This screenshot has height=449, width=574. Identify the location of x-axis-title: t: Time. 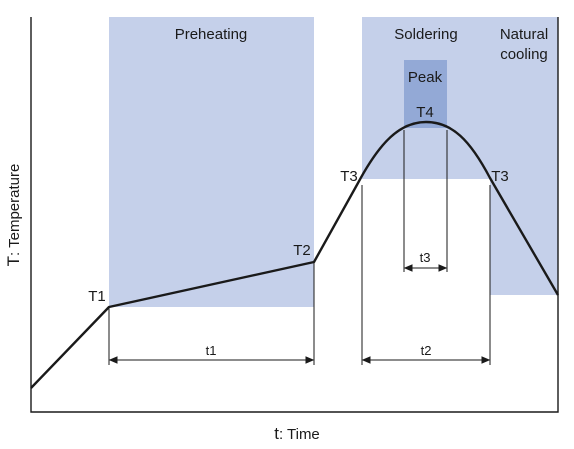
(297, 433).